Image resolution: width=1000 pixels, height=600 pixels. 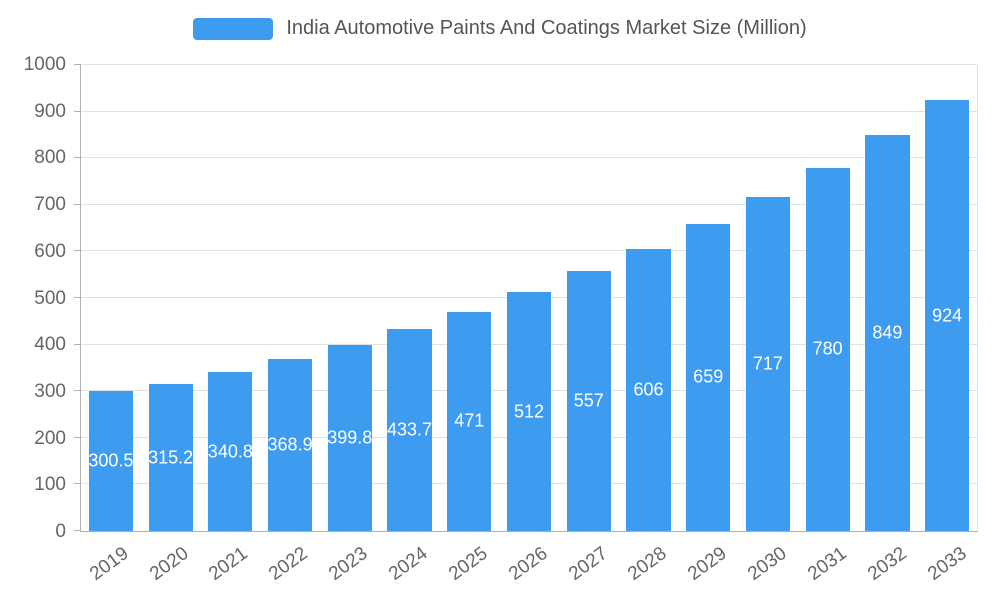 What do you see at coordinates (588, 564) in the screenshot?
I see `x-tick-label: 2027` at bounding box center [588, 564].